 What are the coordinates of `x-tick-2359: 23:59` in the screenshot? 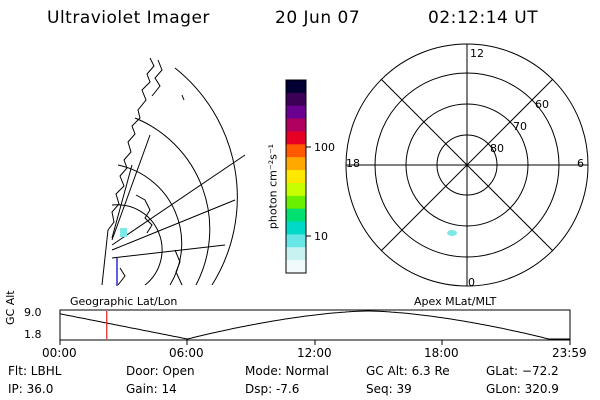 It's located at (569, 353).